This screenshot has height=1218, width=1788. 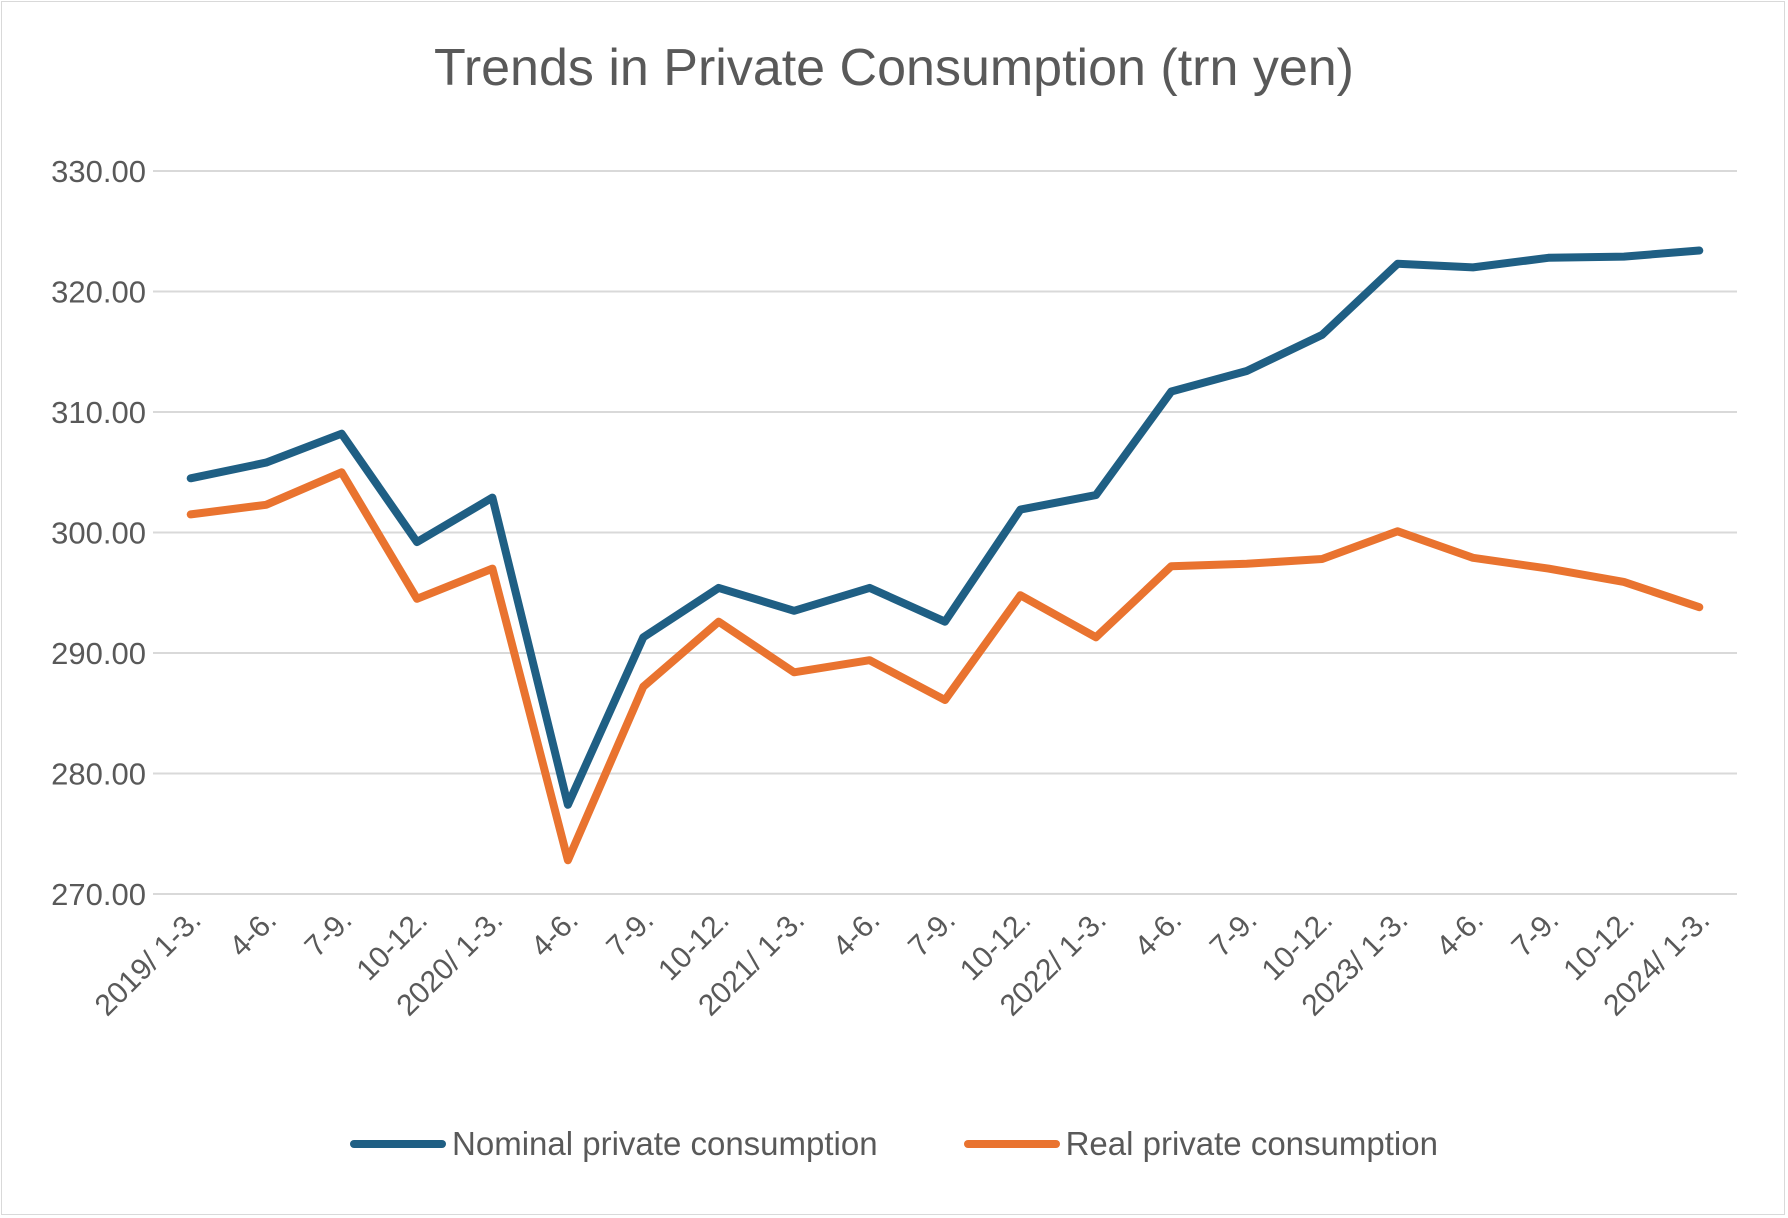 I want to click on legend-item-nominal: Nominal private consumption, so click(x=614, y=1144).